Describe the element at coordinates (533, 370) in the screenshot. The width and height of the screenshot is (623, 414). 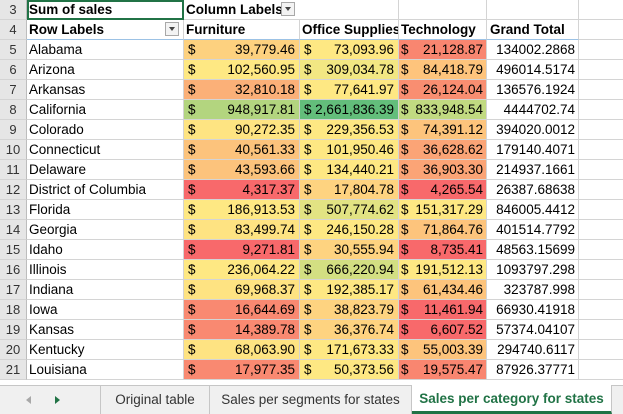
I see `grand-total-cell: 87926.37771` at that location.